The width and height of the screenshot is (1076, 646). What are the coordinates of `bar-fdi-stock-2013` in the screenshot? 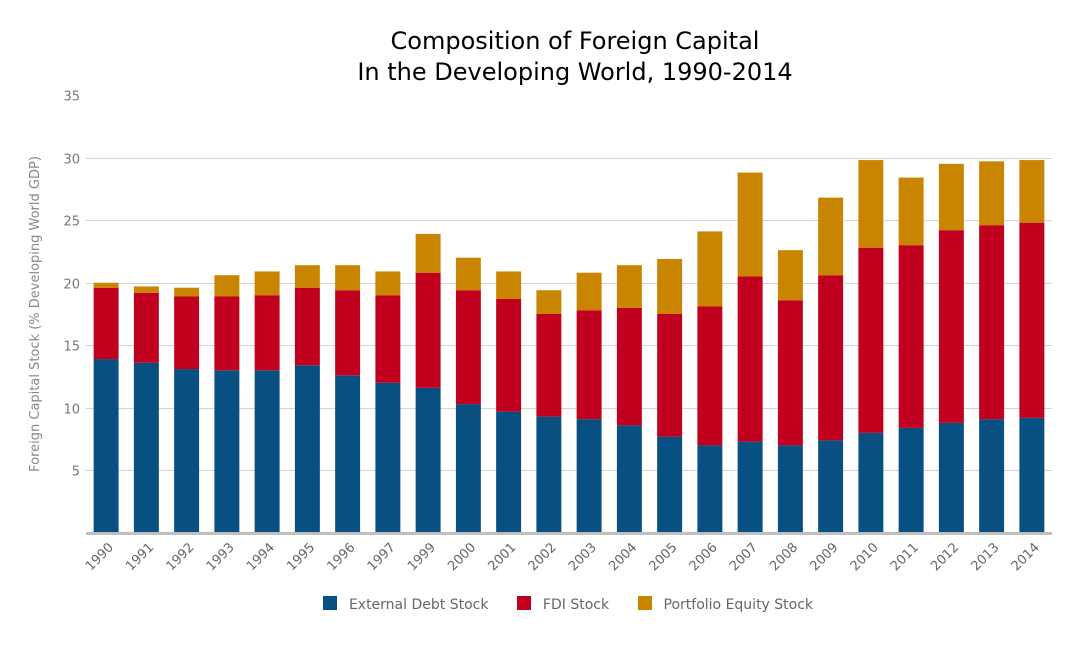 It's located at (992, 322).